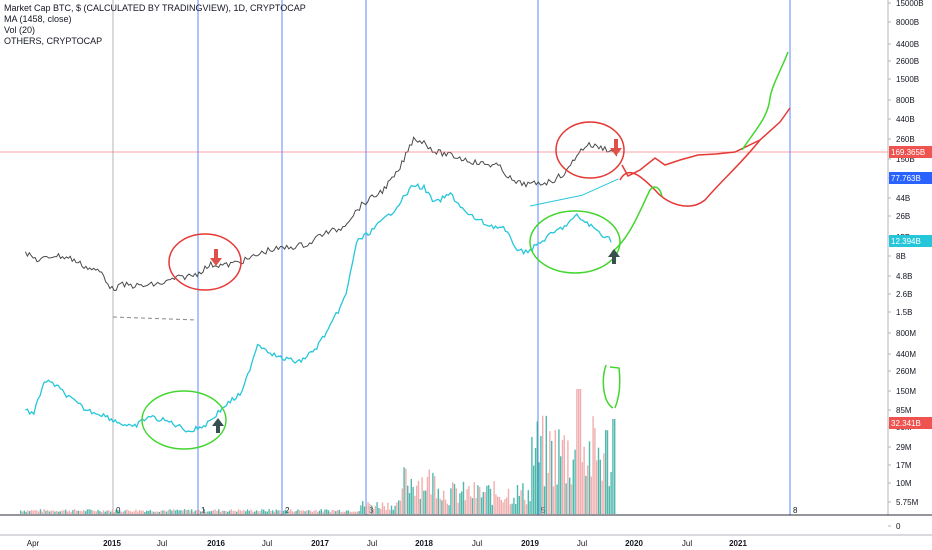 The height and width of the screenshot is (550, 932). What do you see at coordinates (38, 19) in the screenshot?
I see `legend-ma: MA (1458, close)` at bounding box center [38, 19].